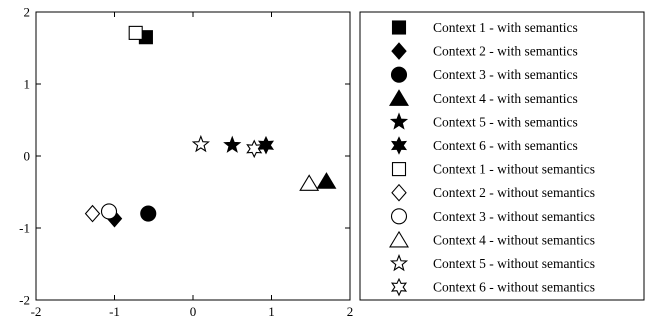  Describe the element at coordinates (514, 263) in the screenshot. I see `legend-label: Context 5 - without semantics` at that location.